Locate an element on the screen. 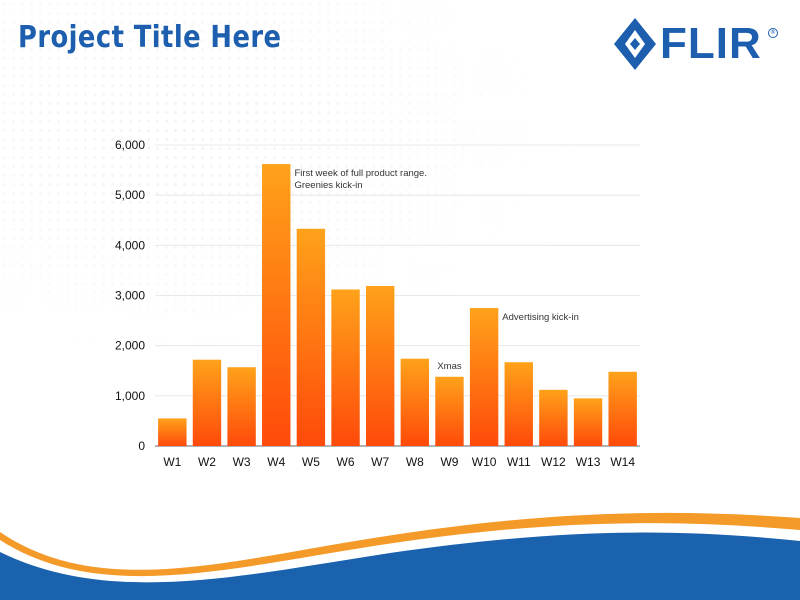  flir-diamond-icon is located at coordinates (635, 44).